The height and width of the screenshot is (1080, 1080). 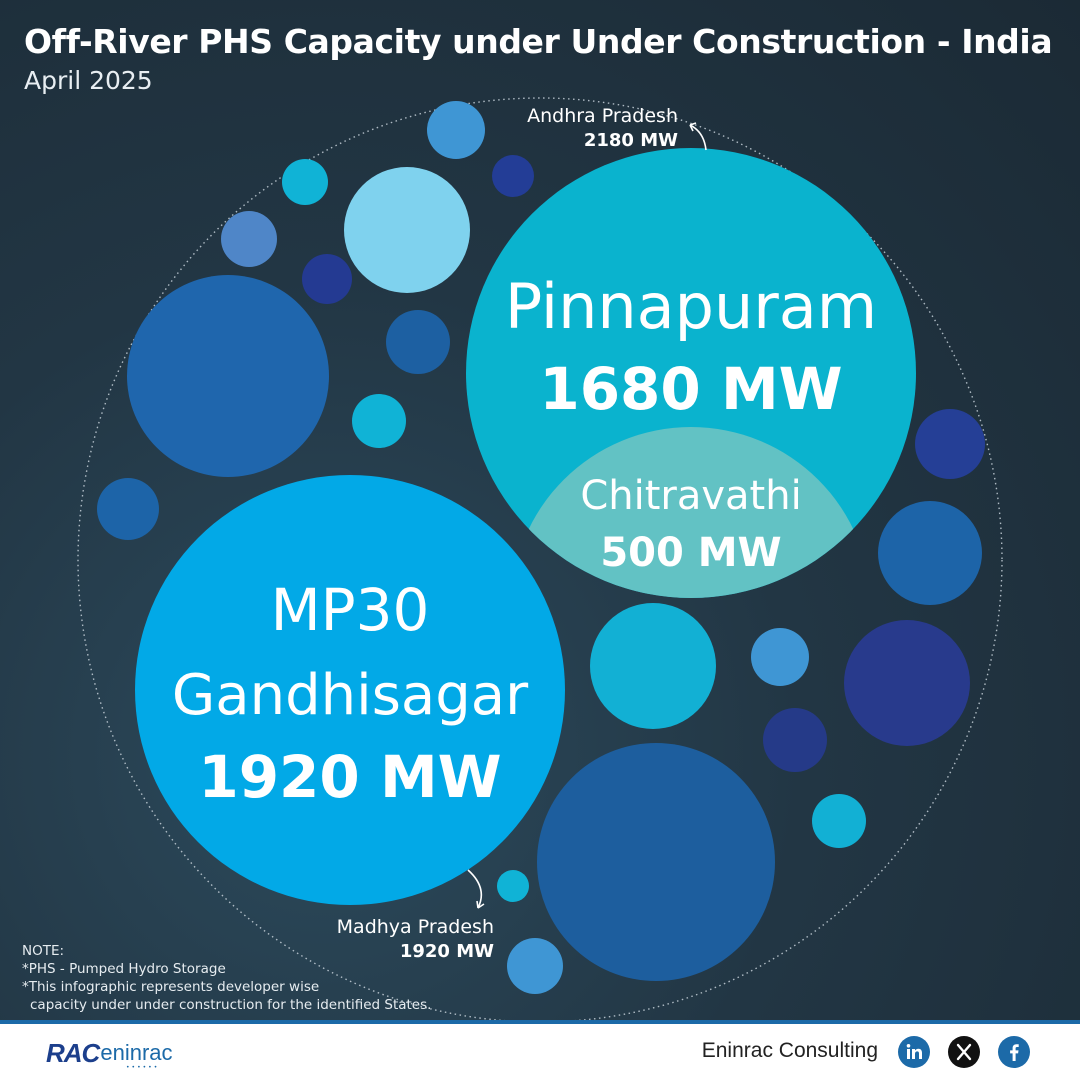 What do you see at coordinates (1014, 1052) in the screenshot?
I see `facebook-icon` at bounding box center [1014, 1052].